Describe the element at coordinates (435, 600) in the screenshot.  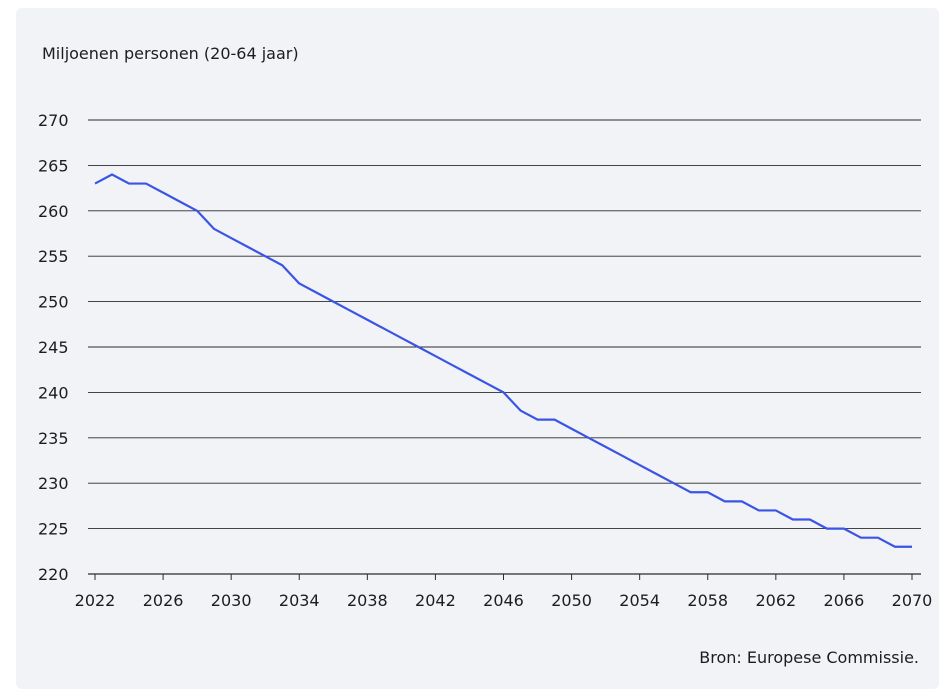
I see `x-tick-label: 2042` at that location.